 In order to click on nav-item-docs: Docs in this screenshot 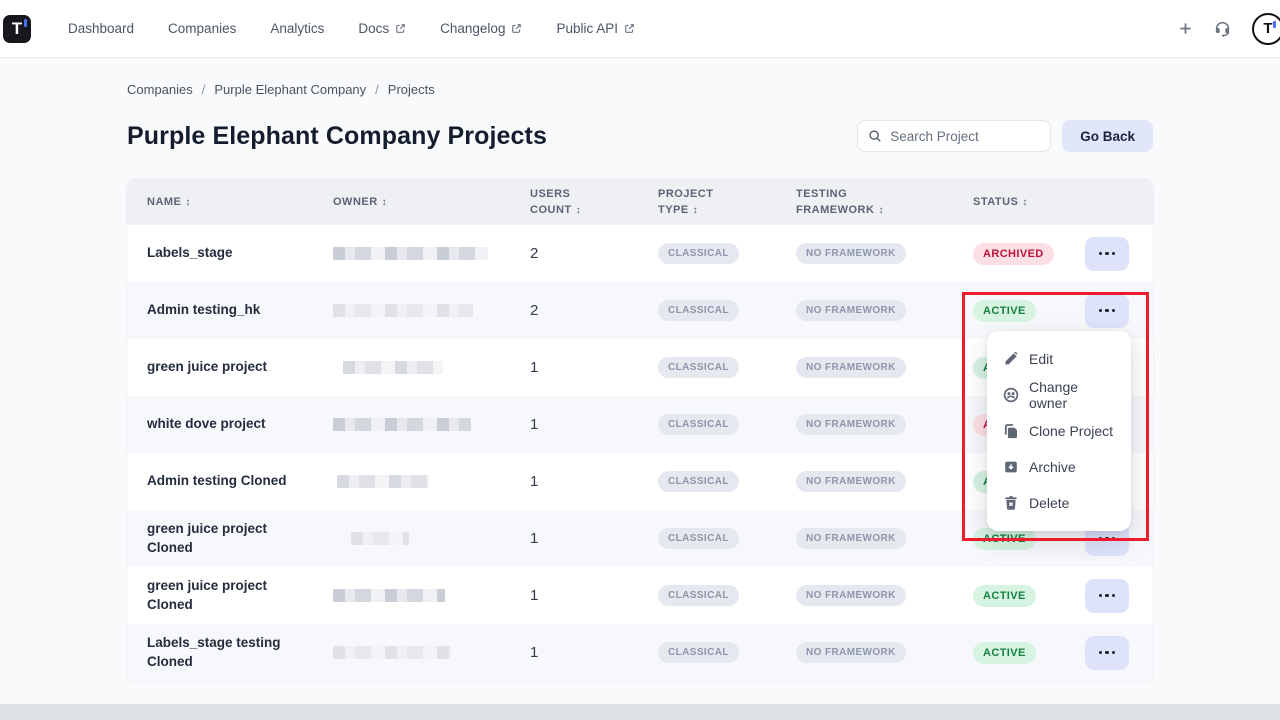, I will do `click(382, 28)`.